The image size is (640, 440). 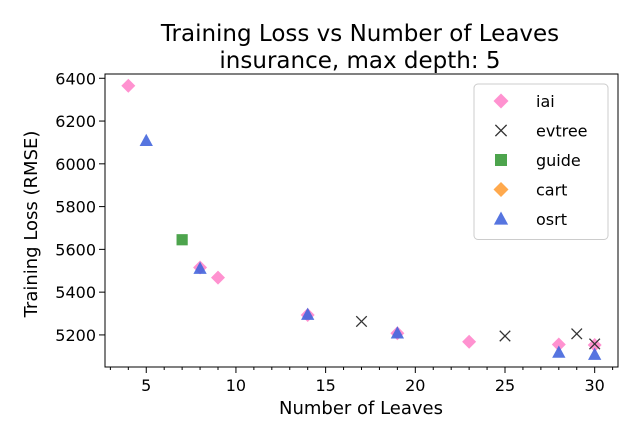 I want to click on legend-marker-evtree, so click(x=501, y=130).